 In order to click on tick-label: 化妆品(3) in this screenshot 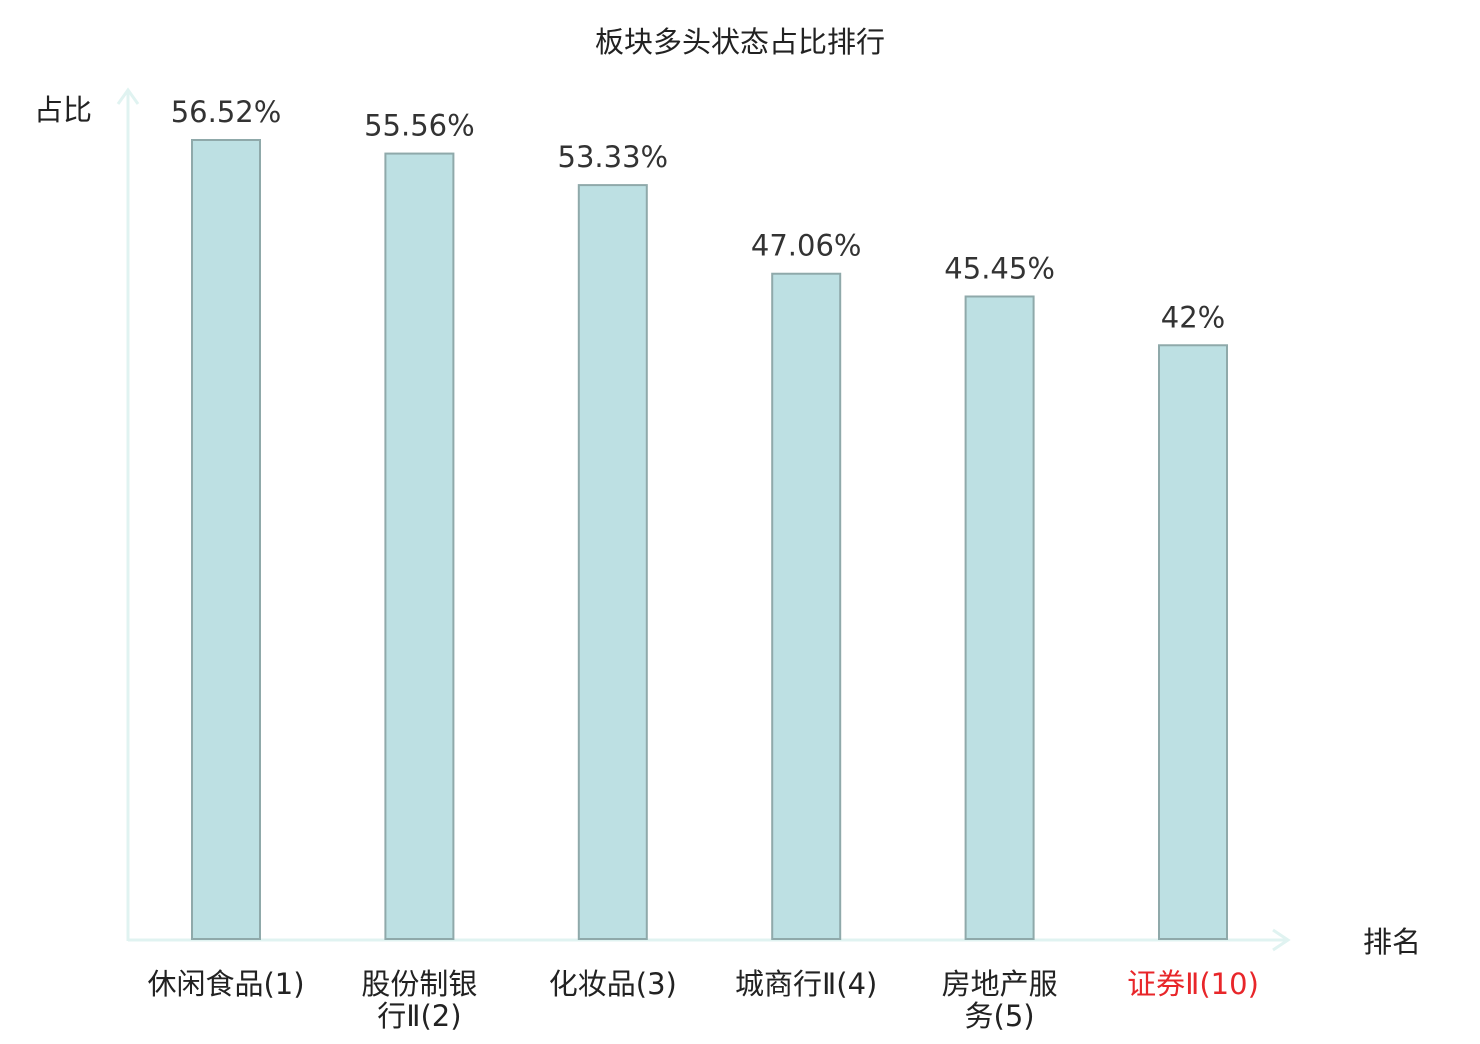, I will do `click(613, 984)`.